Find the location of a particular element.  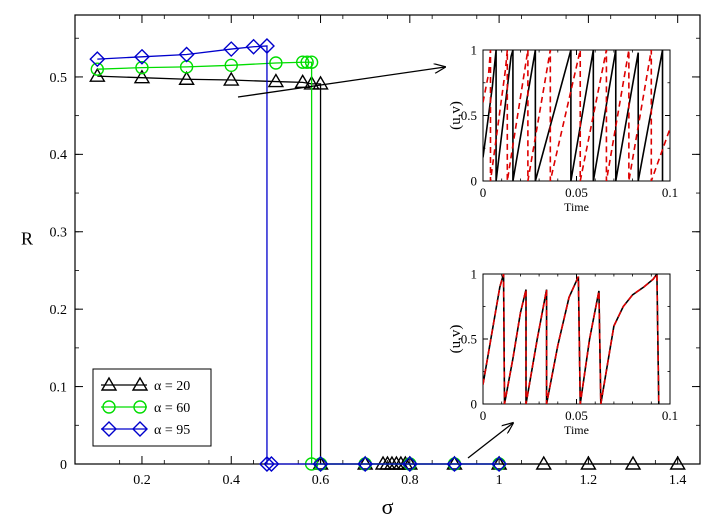

x-tick-label: 1.2 is located at coordinates (589, 480).